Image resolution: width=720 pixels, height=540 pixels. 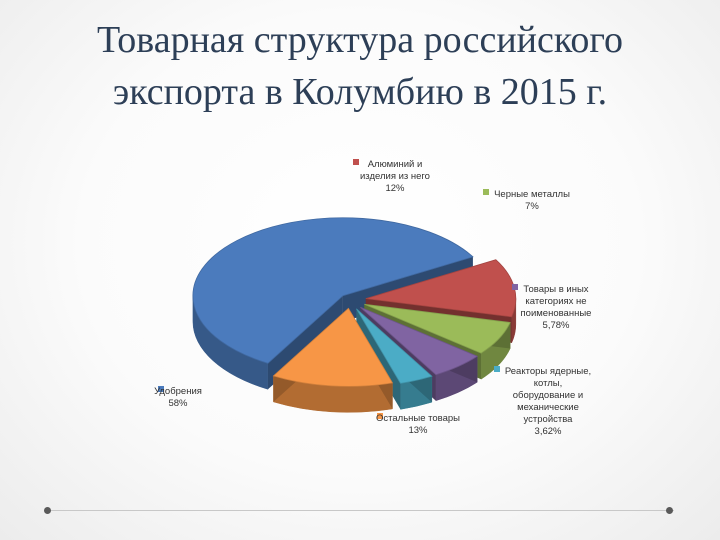 I want to click on slice-label-text-4: Товары в иных, so click(x=555, y=289).